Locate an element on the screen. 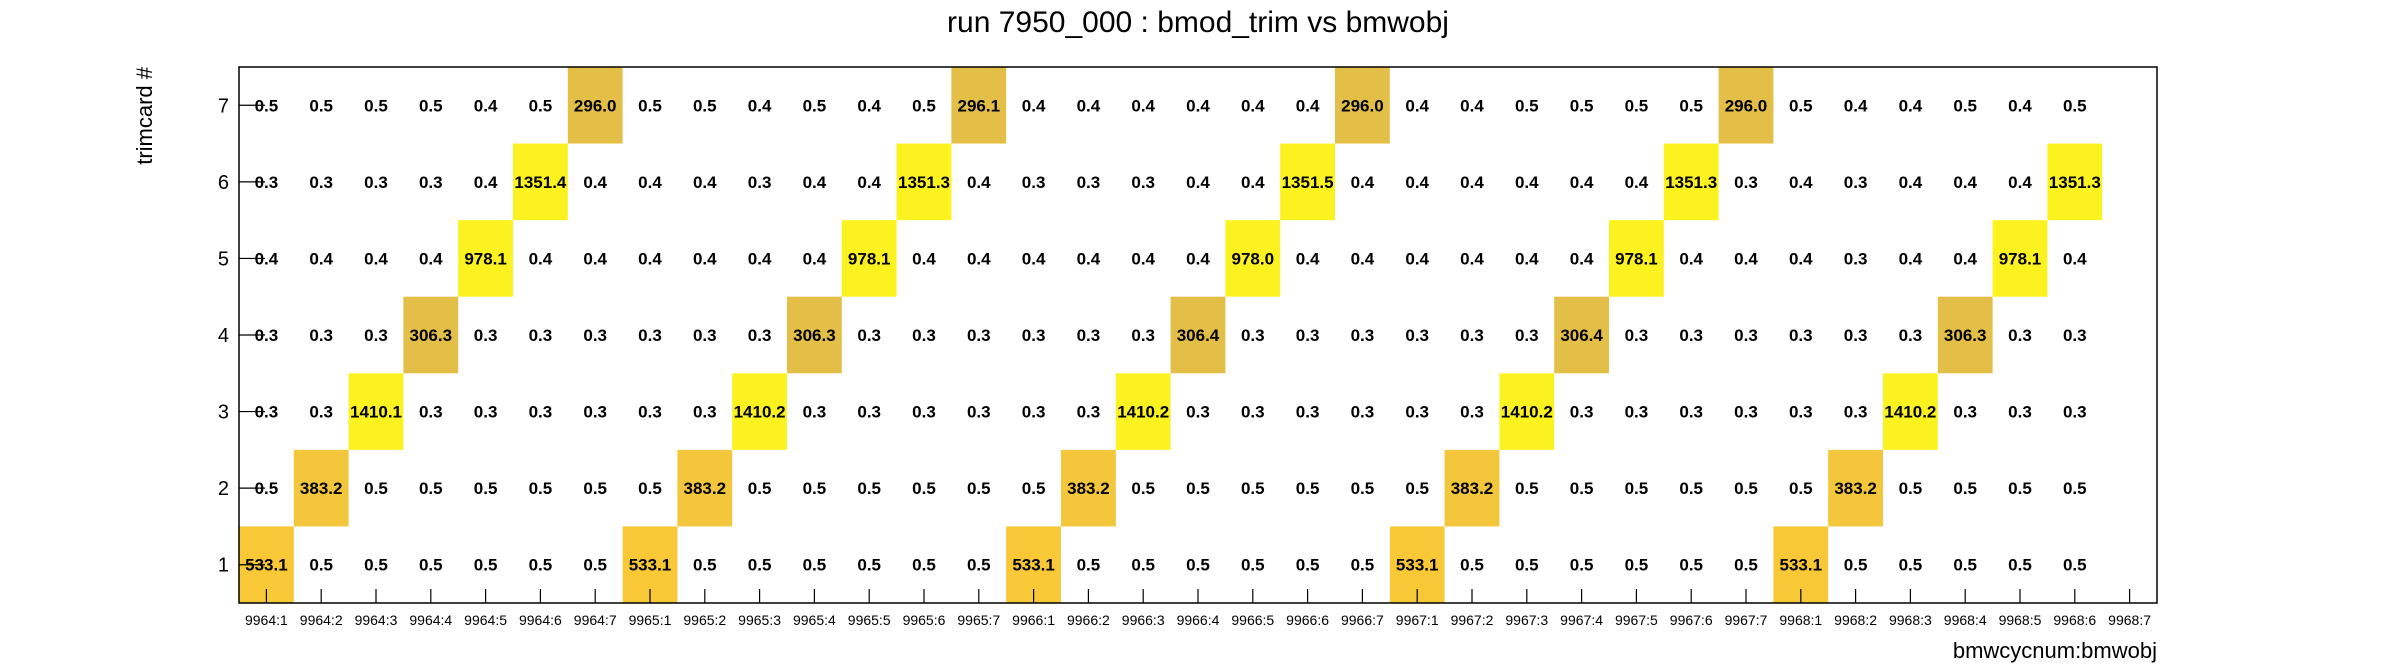 The image size is (2396, 672). cell-value-label: 383.2 is located at coordinates (321, 488).